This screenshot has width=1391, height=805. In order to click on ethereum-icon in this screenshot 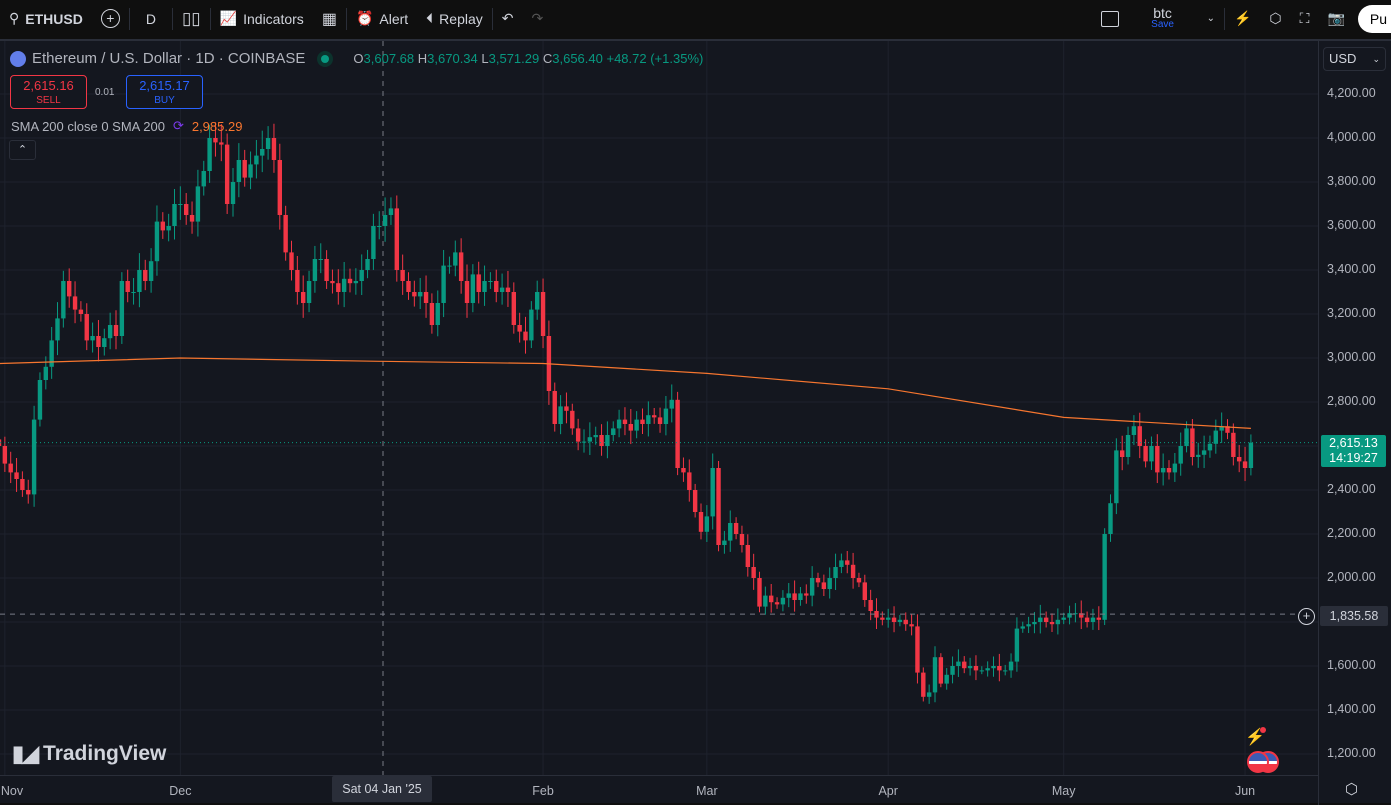, I will do `click(18, 58)`.